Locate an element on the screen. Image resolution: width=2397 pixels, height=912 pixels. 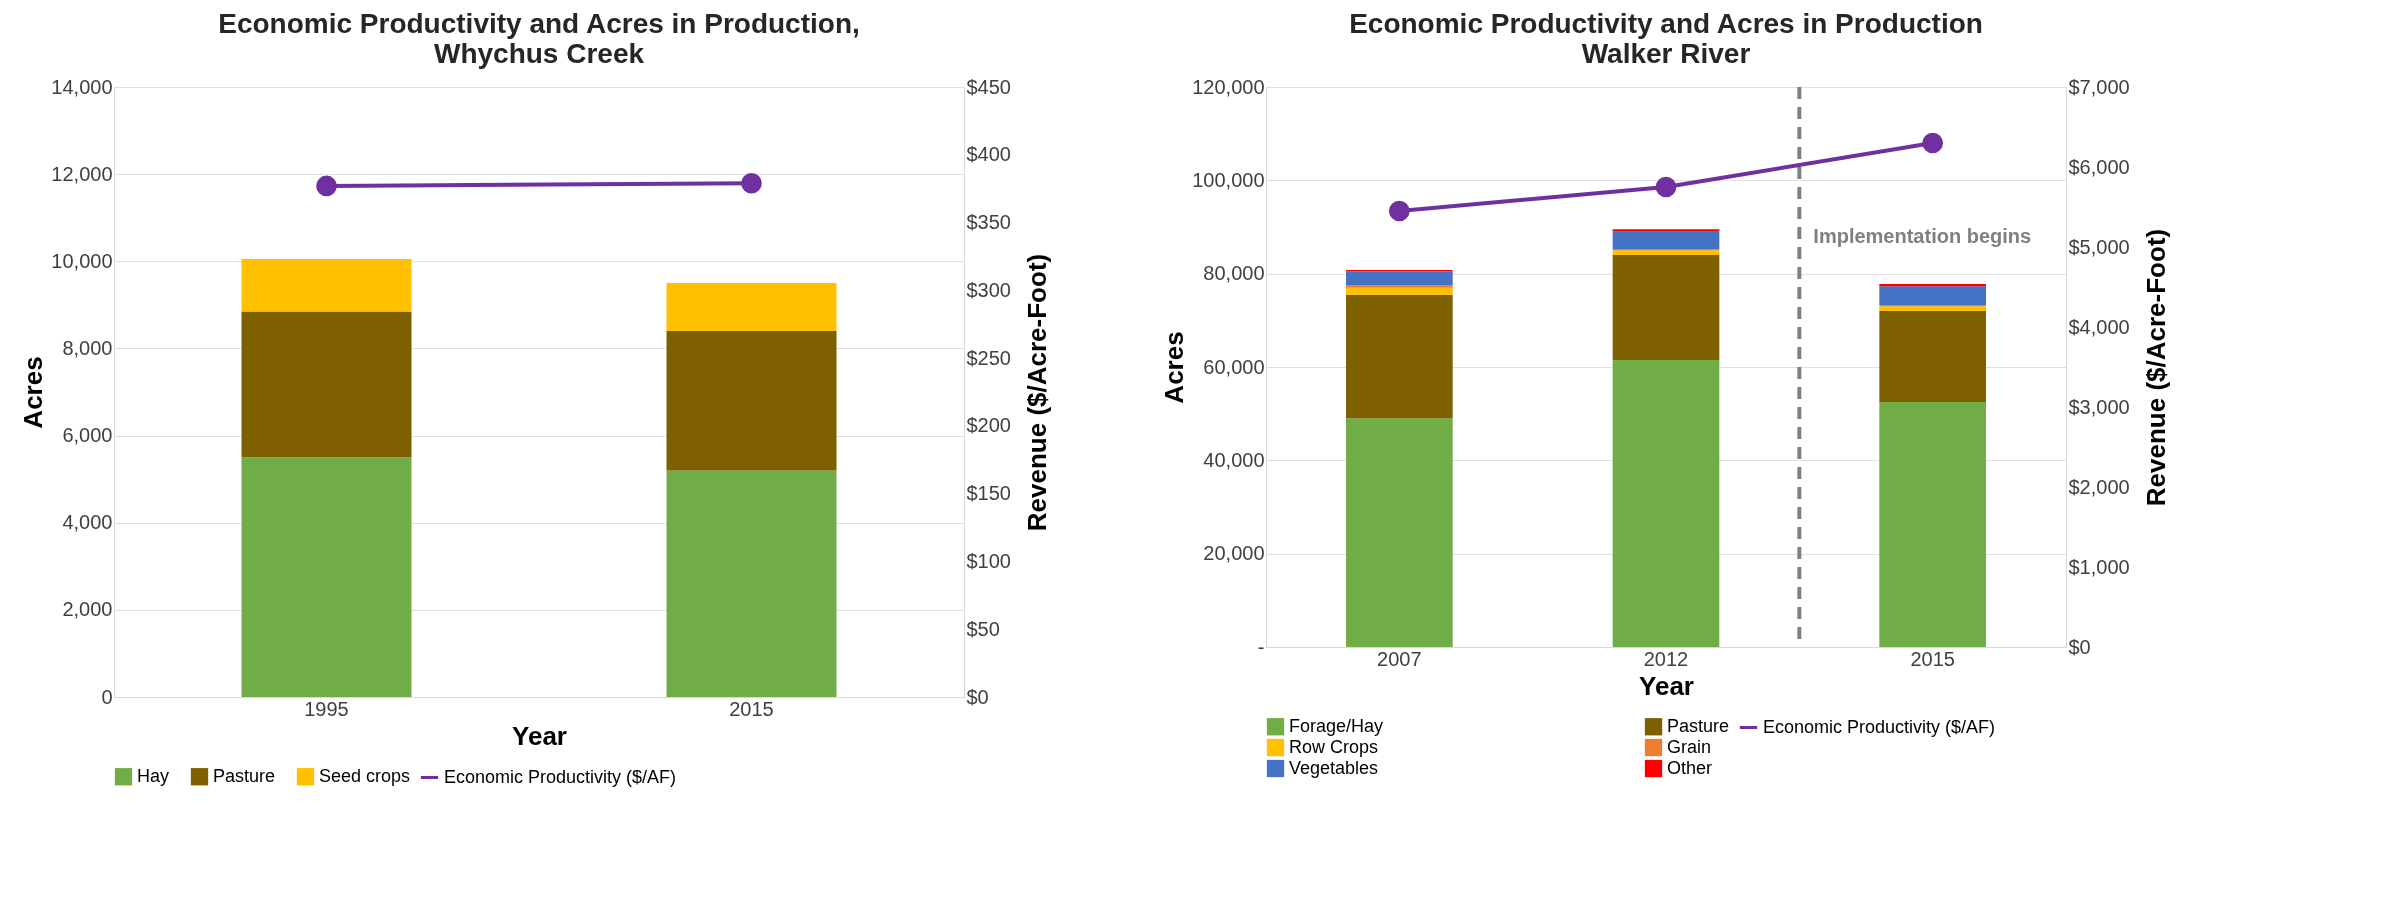
y-tick-label: 120,000 is located at coordinates (1228, 86).